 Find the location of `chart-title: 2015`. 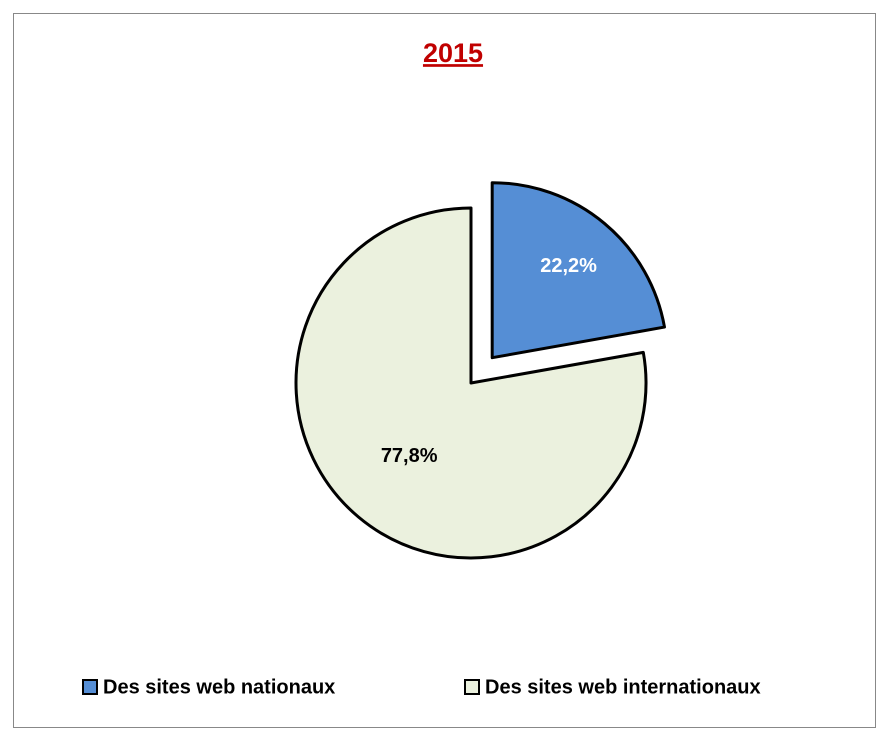

chart-title: 2015 is located at coordinates (453, 53).